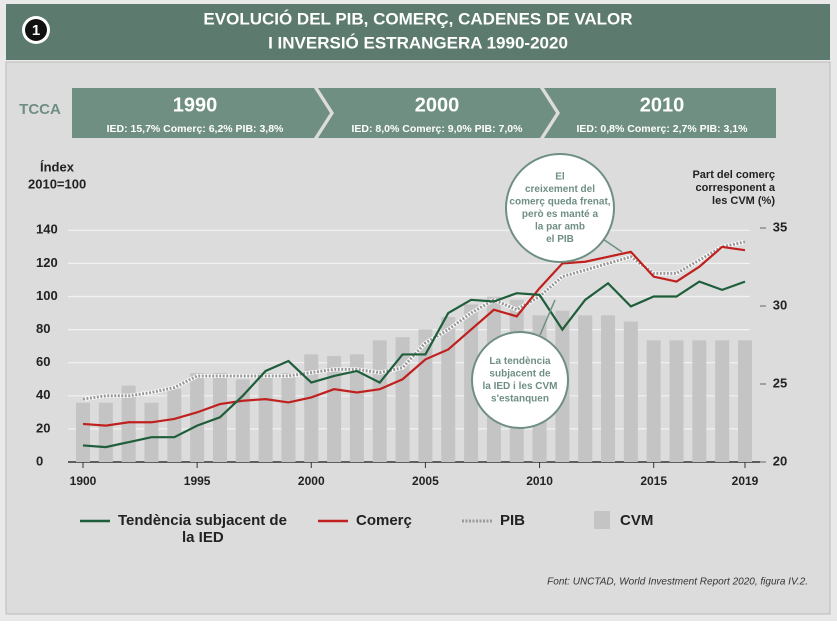  I want to click on legend-label-line: Tendència subjacent de, so click(202, 520).